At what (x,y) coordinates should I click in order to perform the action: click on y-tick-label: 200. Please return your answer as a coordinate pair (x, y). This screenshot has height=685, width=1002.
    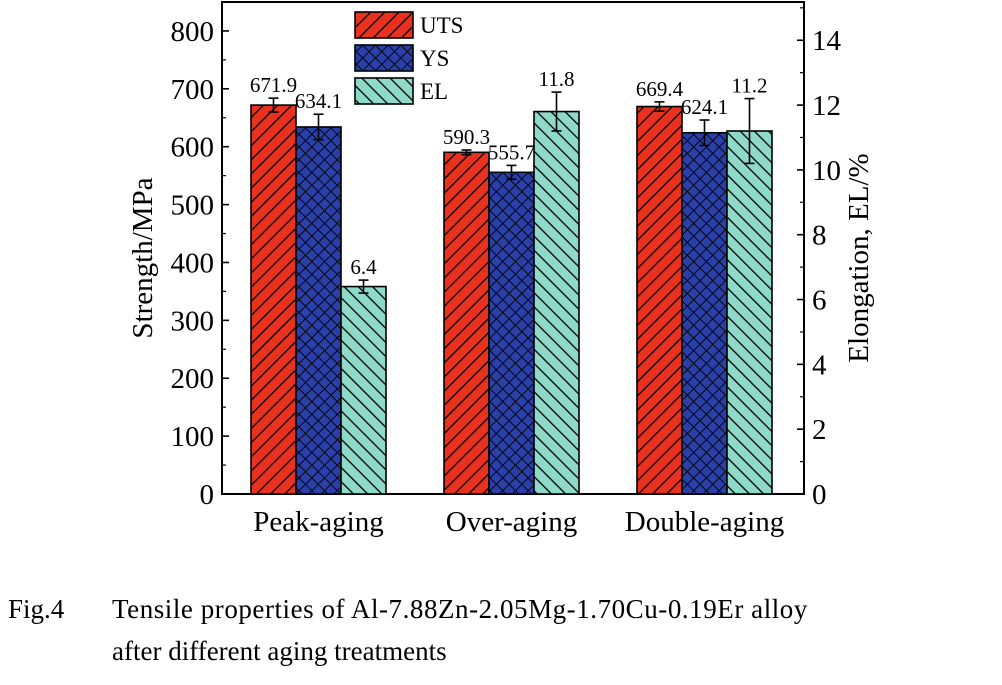
    Looking at the image, I should click on (193, 379).